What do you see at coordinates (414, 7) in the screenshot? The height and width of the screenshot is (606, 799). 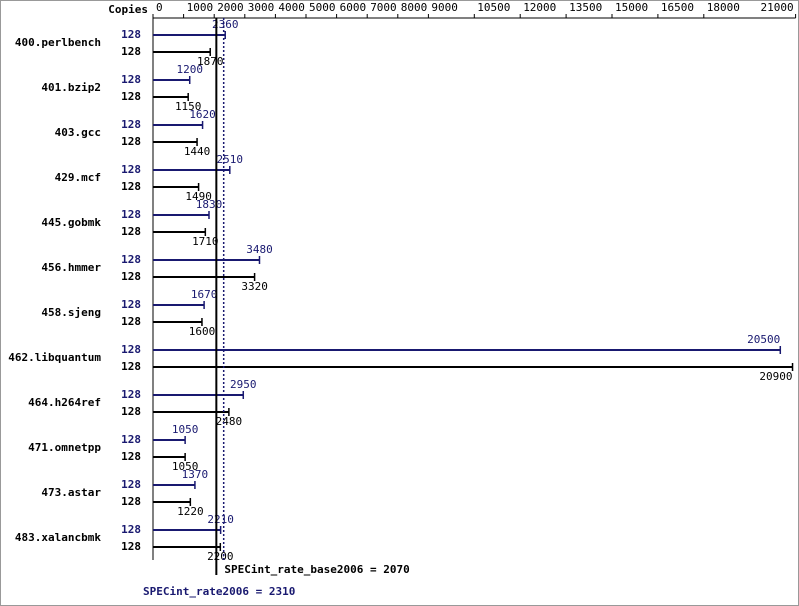 I see `x-tick-label: 8000` at bounding box center [414, 7].